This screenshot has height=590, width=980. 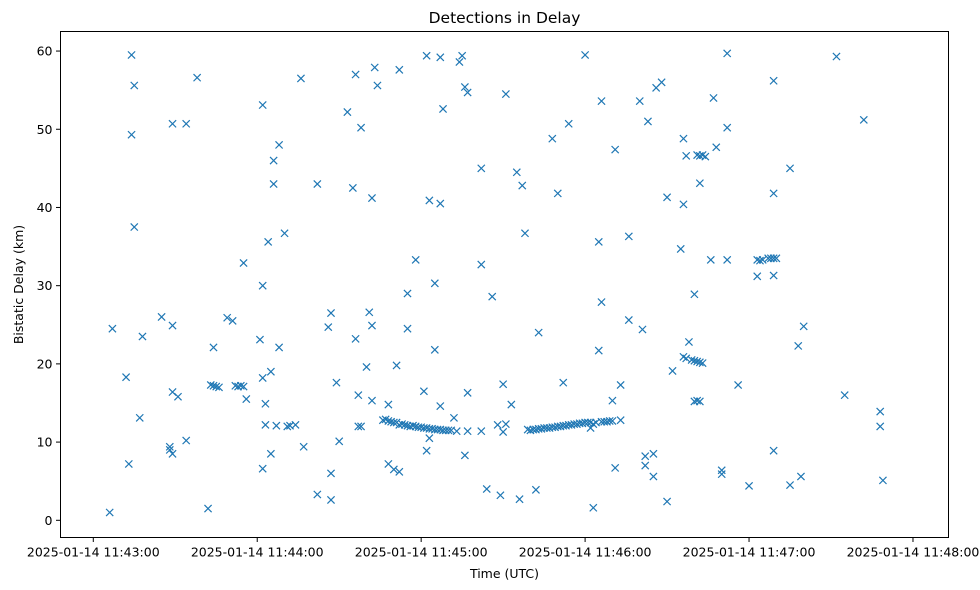 I want to click on y-tick-label-4: 40, so click(x=45, y=207).